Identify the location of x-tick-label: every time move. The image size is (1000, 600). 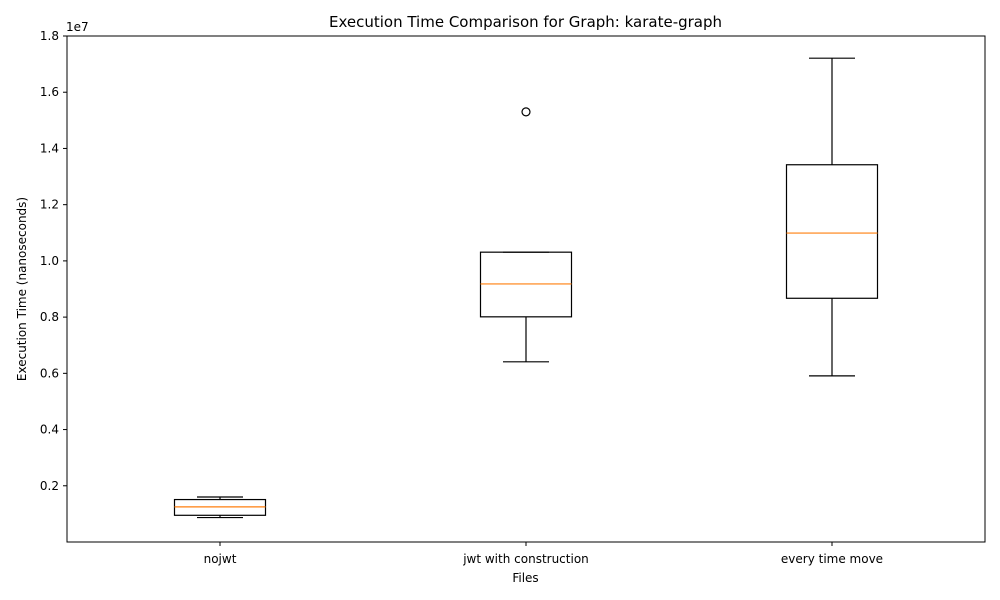
(832, 559).